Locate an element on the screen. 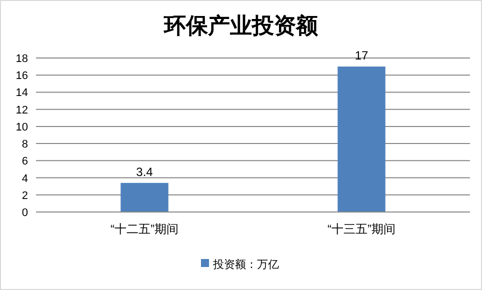 The image size is (482, 290). y-tick-label: 12 is located at coordinates (22, 110).